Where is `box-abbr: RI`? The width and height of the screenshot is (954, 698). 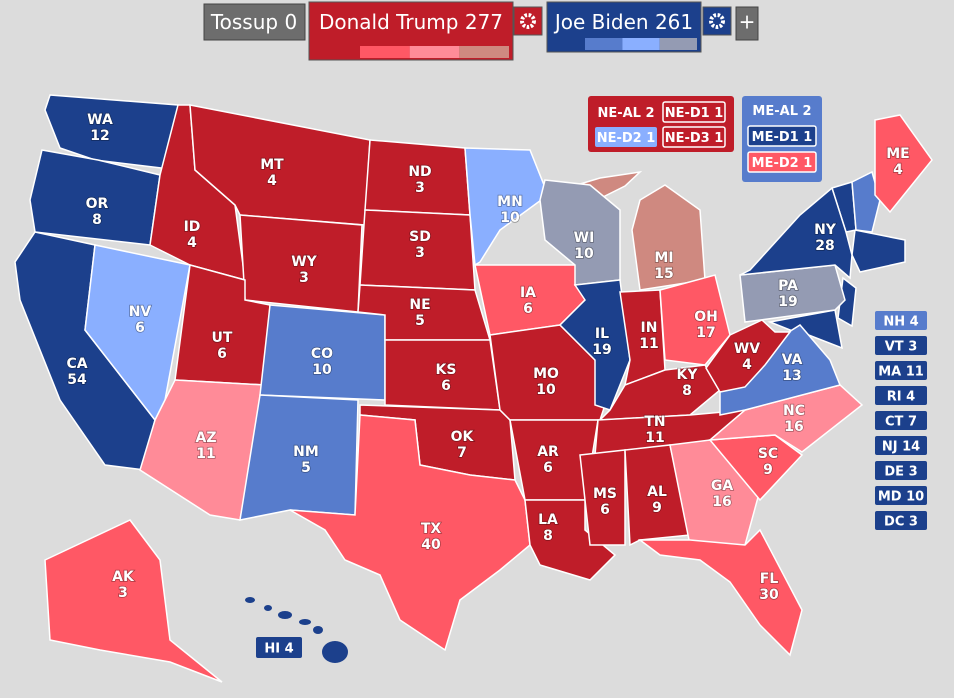 box-abbr: RI is located at coordinates (894, 396).